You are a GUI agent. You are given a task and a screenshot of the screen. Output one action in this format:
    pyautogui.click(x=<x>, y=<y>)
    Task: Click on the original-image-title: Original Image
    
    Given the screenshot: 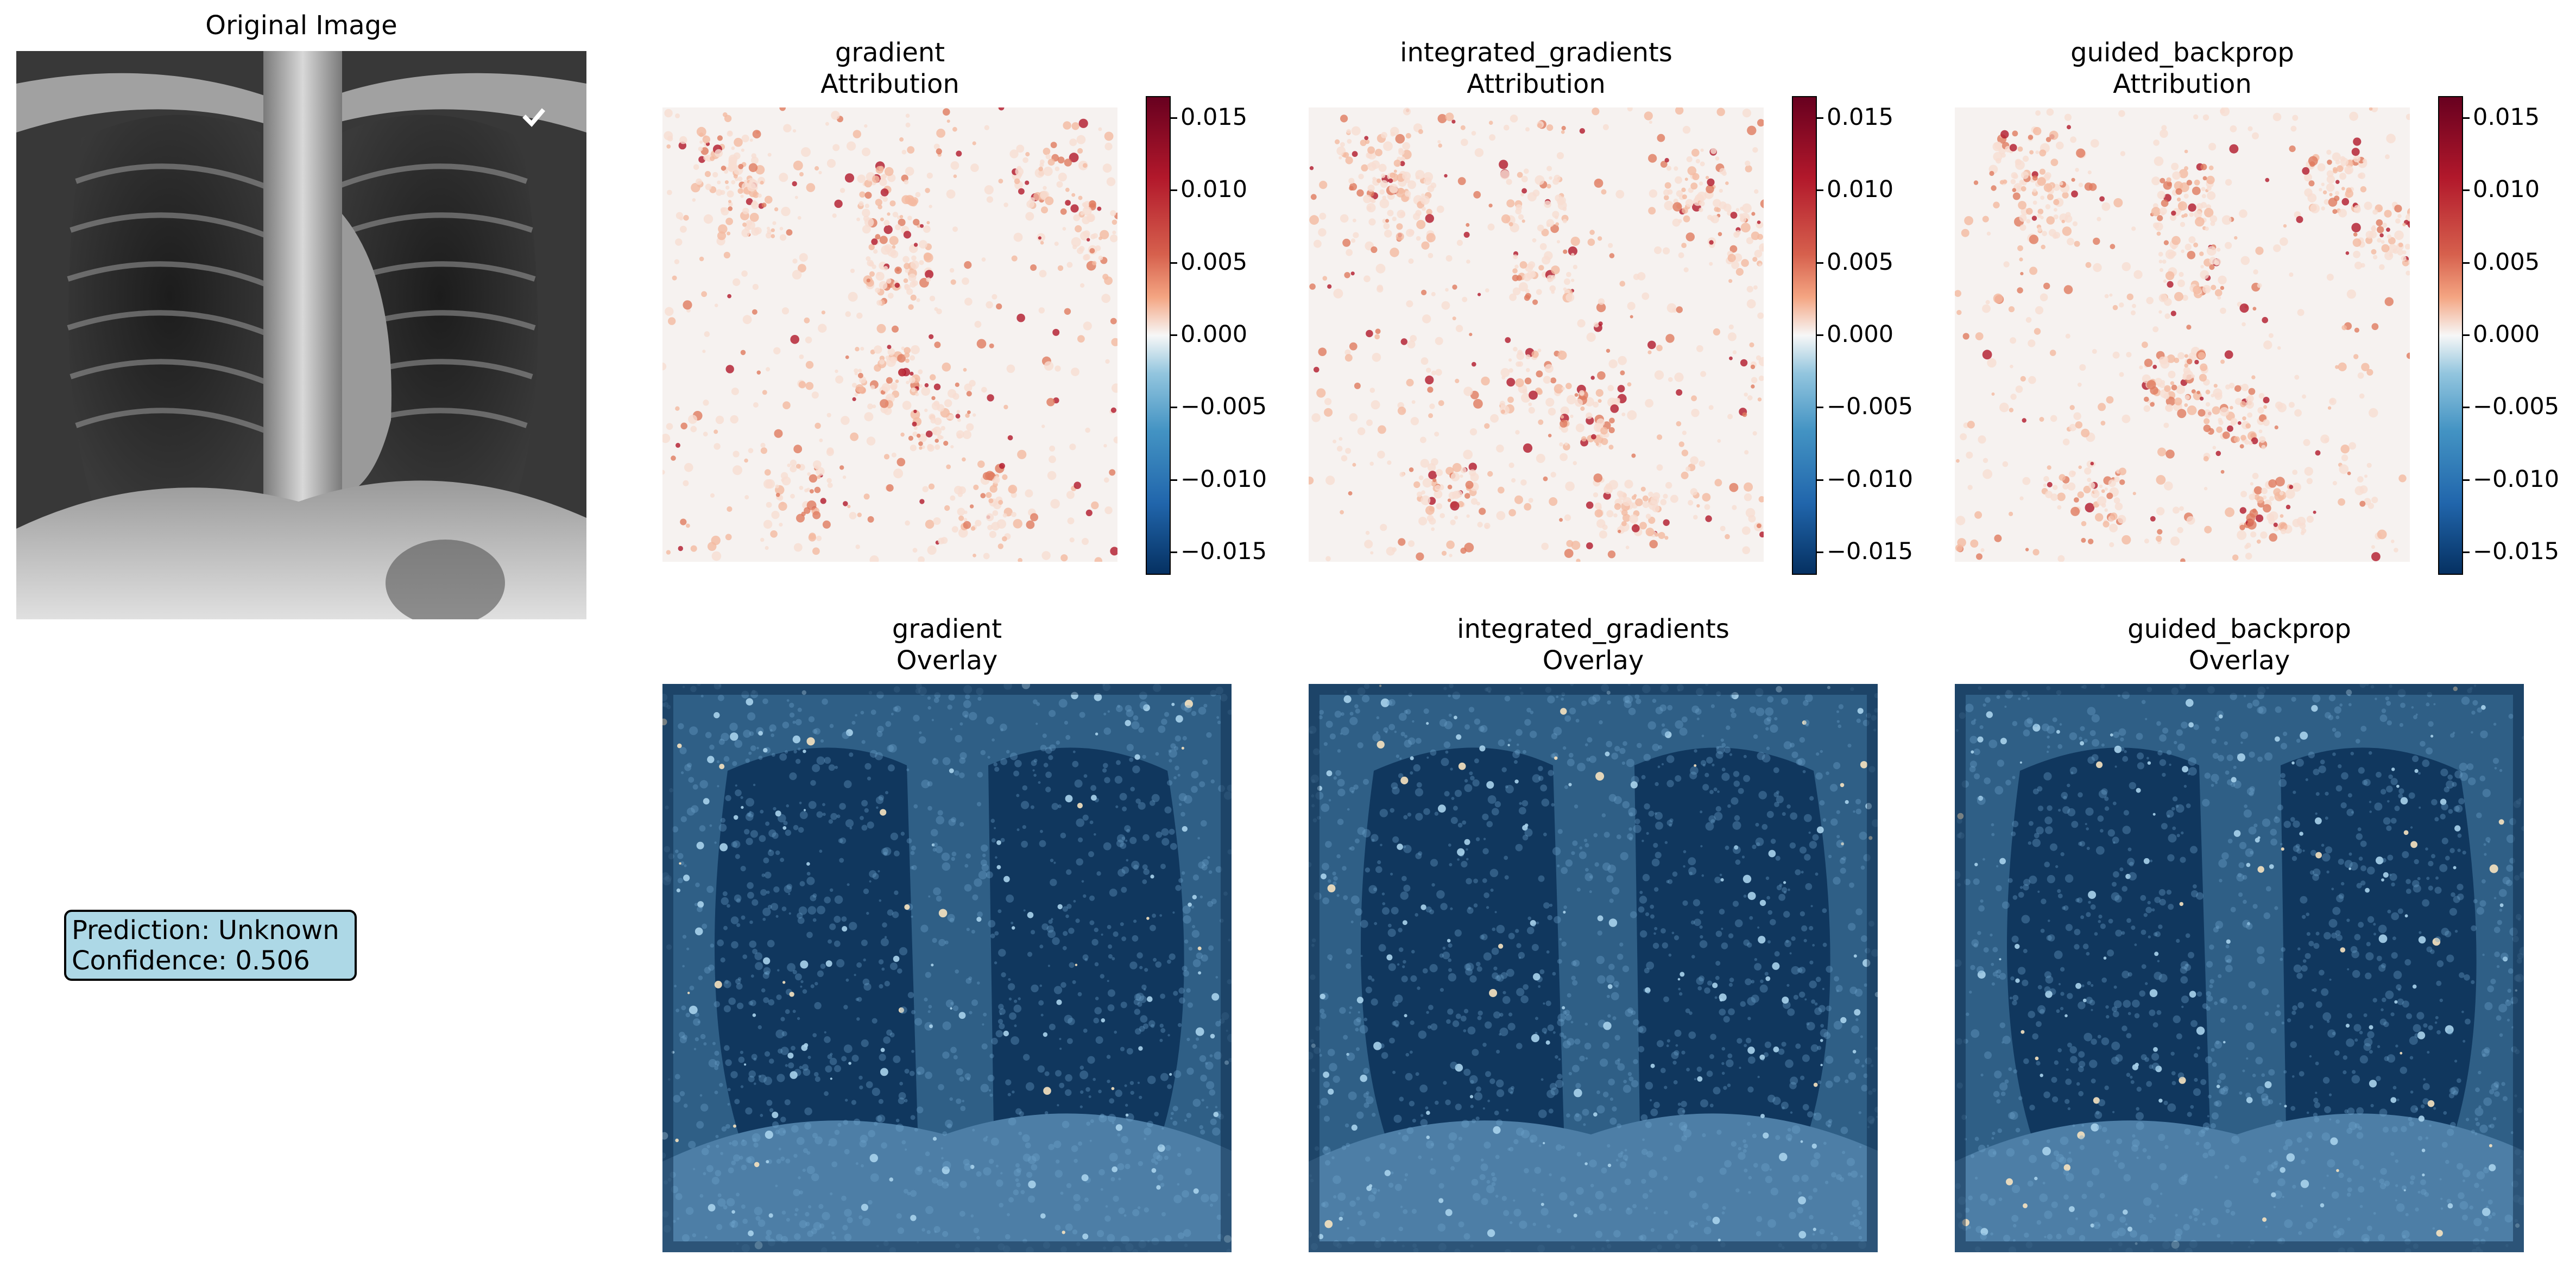 What is the action you would take?
    pyautogui.click(x=301, y=25)
    